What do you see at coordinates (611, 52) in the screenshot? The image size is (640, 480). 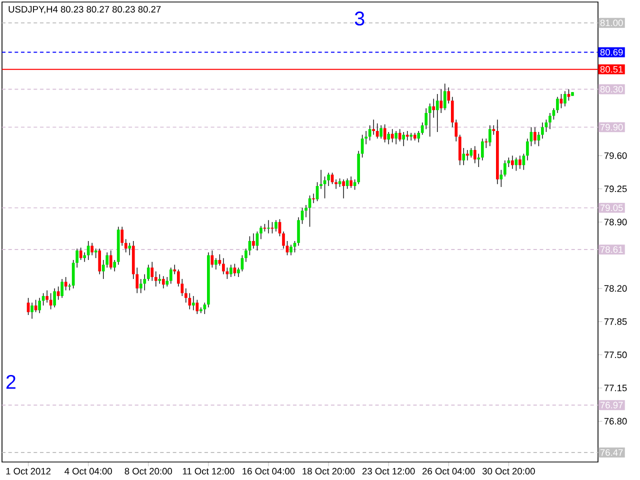 I see `ref-line-label: 80.69` at bounding box center [611, 52].